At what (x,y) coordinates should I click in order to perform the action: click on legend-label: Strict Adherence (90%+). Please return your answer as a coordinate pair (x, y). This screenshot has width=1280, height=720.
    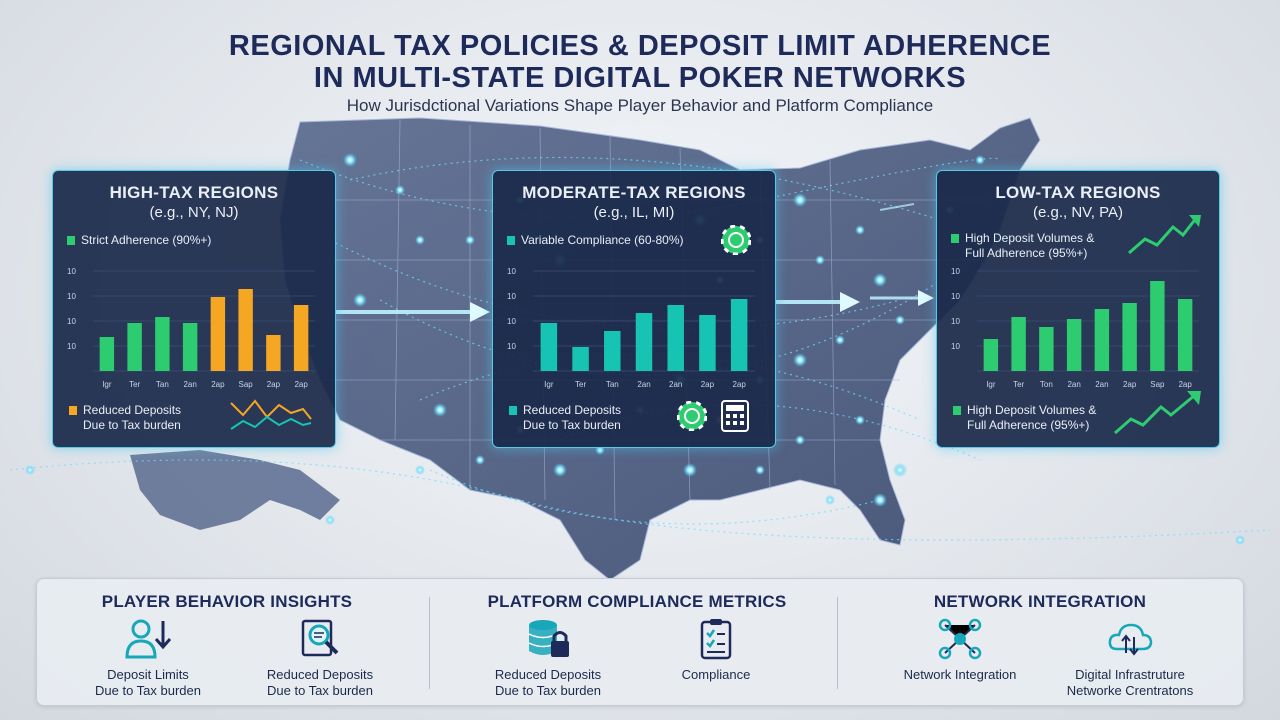
    Looking at the image, I should click on (146, 240).